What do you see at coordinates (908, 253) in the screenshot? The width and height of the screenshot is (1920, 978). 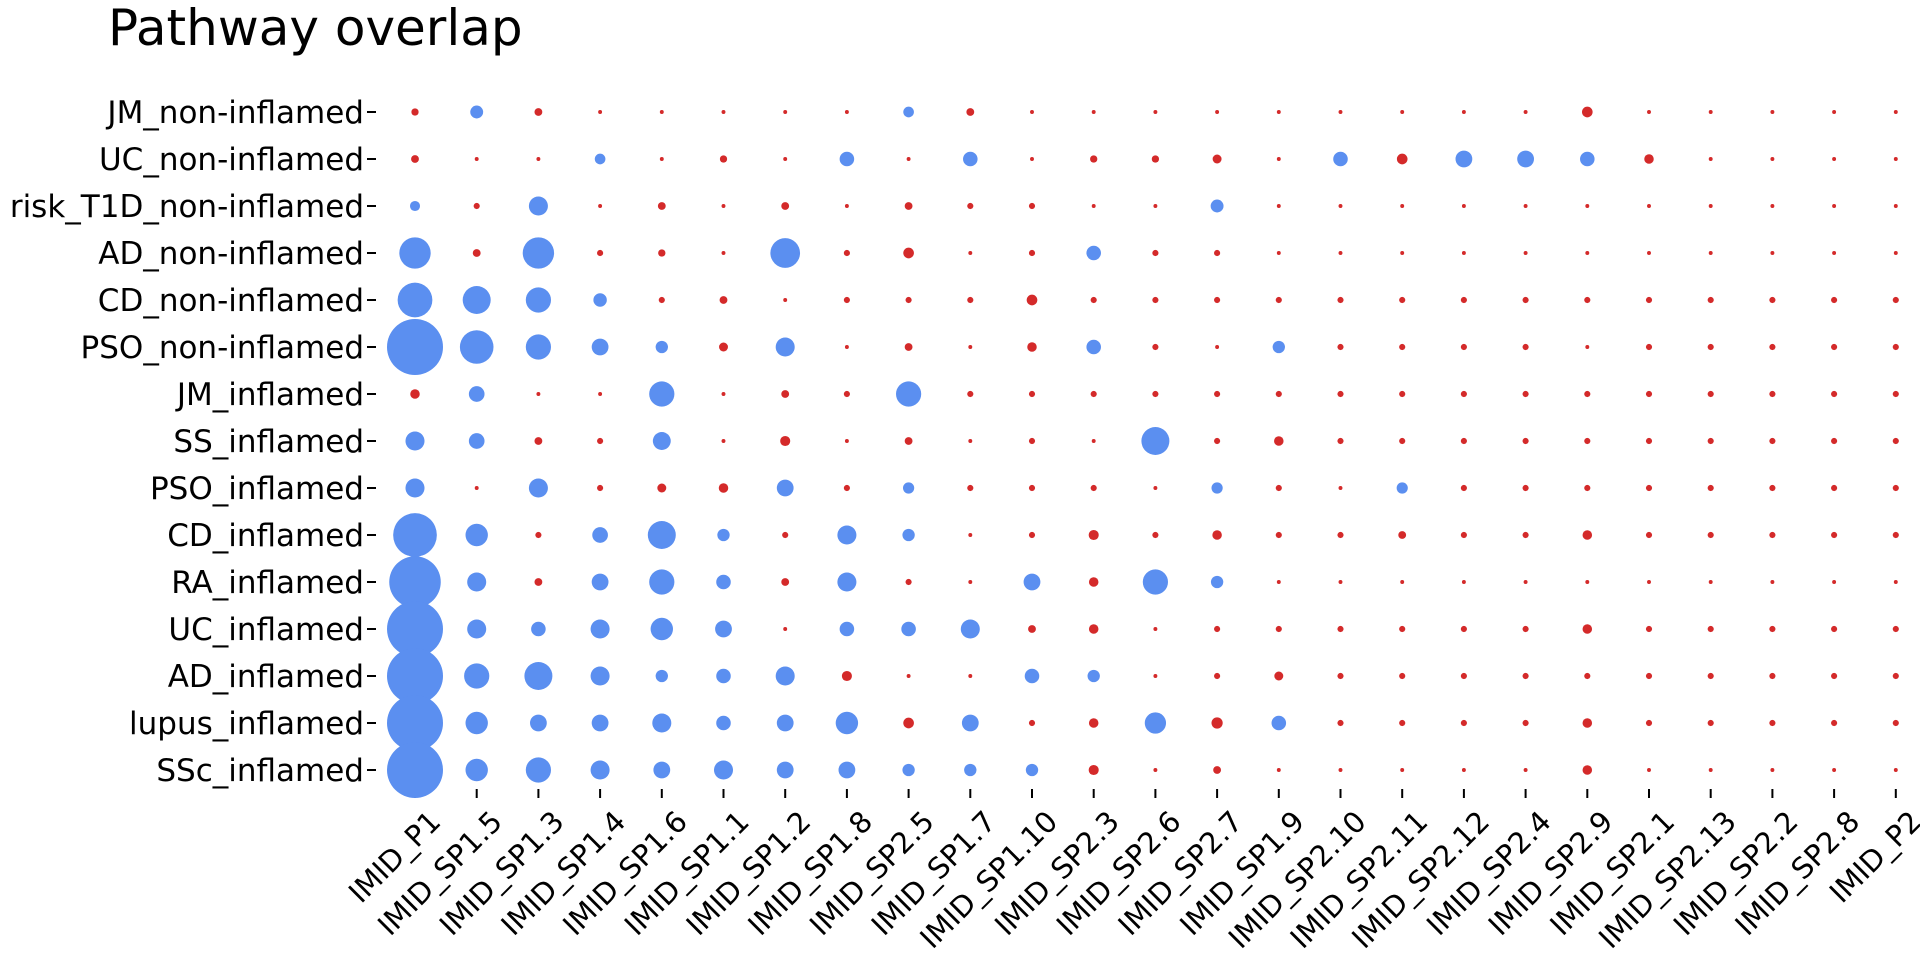 I see `dot-AD_non-inflamed-IMID_SP2.5` at bounding box center [908, 253].